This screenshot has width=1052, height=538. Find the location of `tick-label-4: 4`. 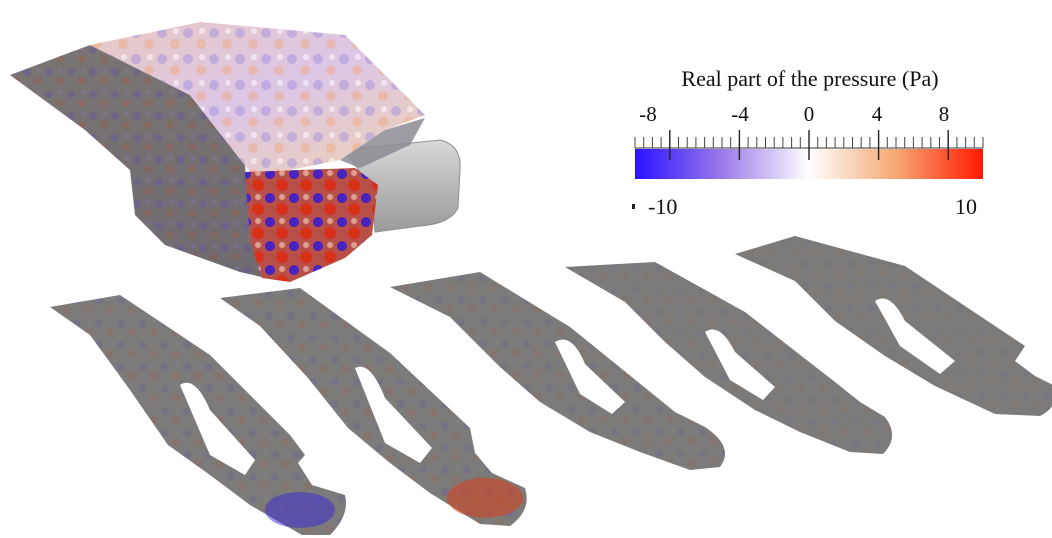

tick-label-4: 4 is located at coordinates (877, 114).